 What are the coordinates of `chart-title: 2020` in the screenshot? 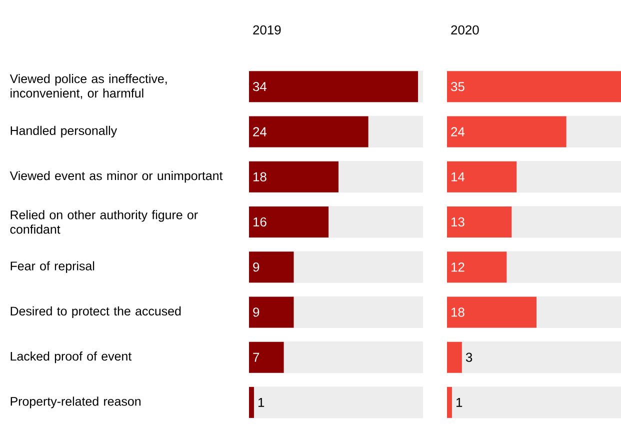 It's located at (465, 30).